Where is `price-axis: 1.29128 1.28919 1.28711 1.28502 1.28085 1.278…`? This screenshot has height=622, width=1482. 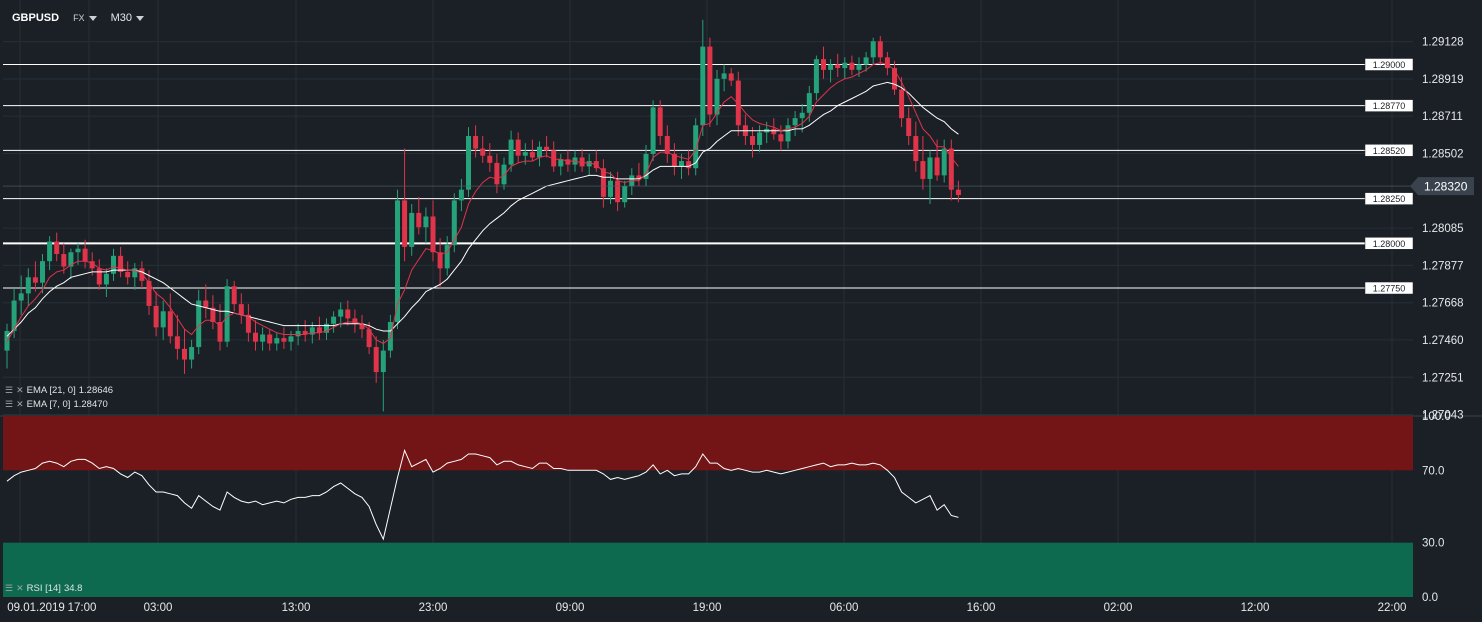
price-axis: 1.29128 1.28919 1.28711 1.28502 1.28085 1.278… is located at coordinates (1443, 229).